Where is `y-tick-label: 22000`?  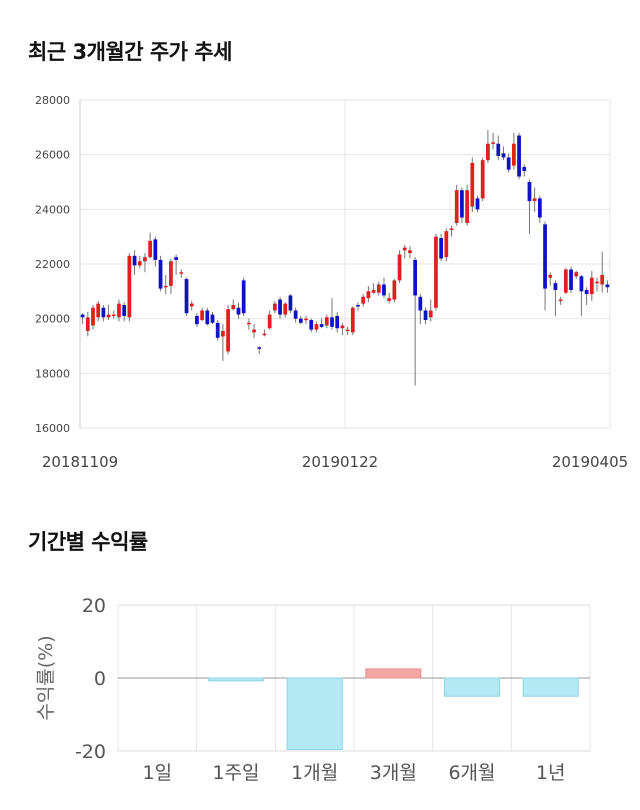
y-tick-label: 22000 is located at coordinates (52, 264).